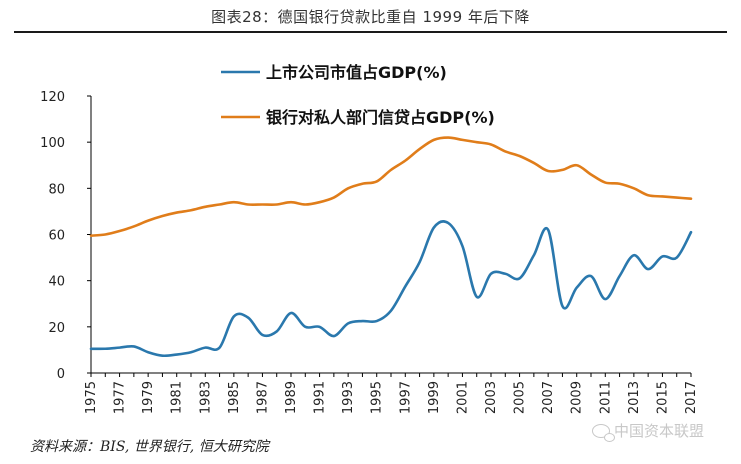 The width and height of the screenshot is (741, 464). I want to click on y-tick-label: 80, so click(56, 189).